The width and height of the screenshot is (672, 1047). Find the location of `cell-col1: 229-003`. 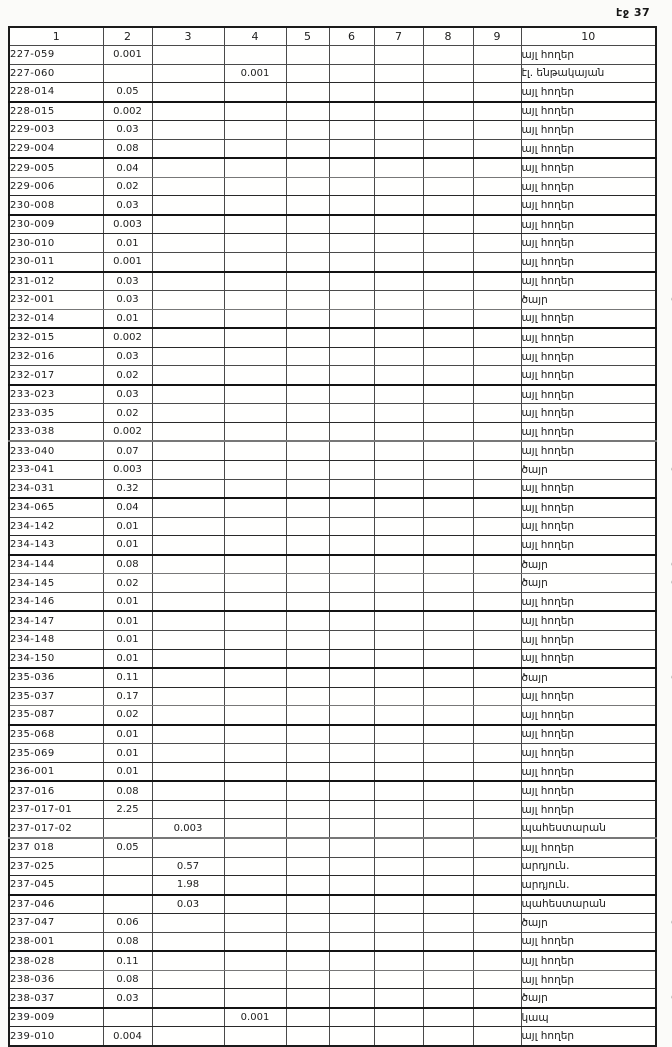

cell-col1: 229-003 is located at coordinates (56, 130).